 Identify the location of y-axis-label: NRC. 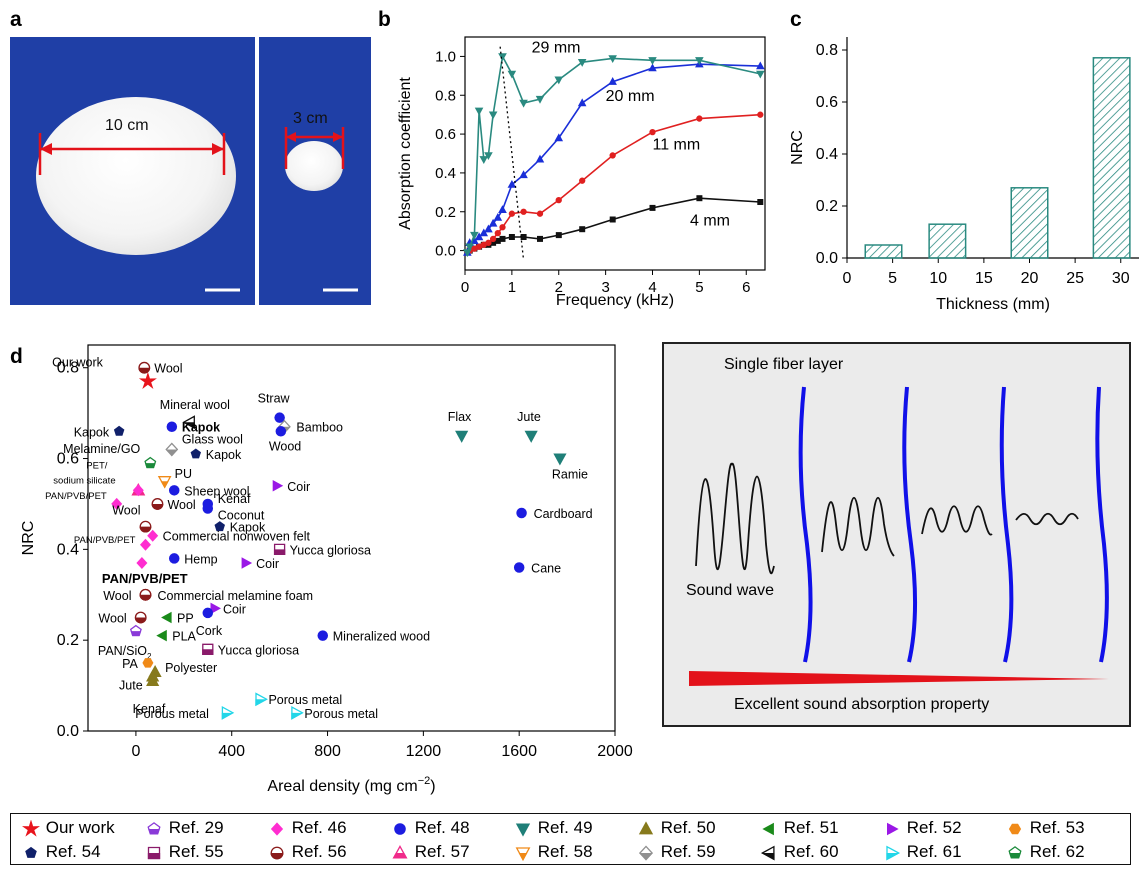
(797, 147).